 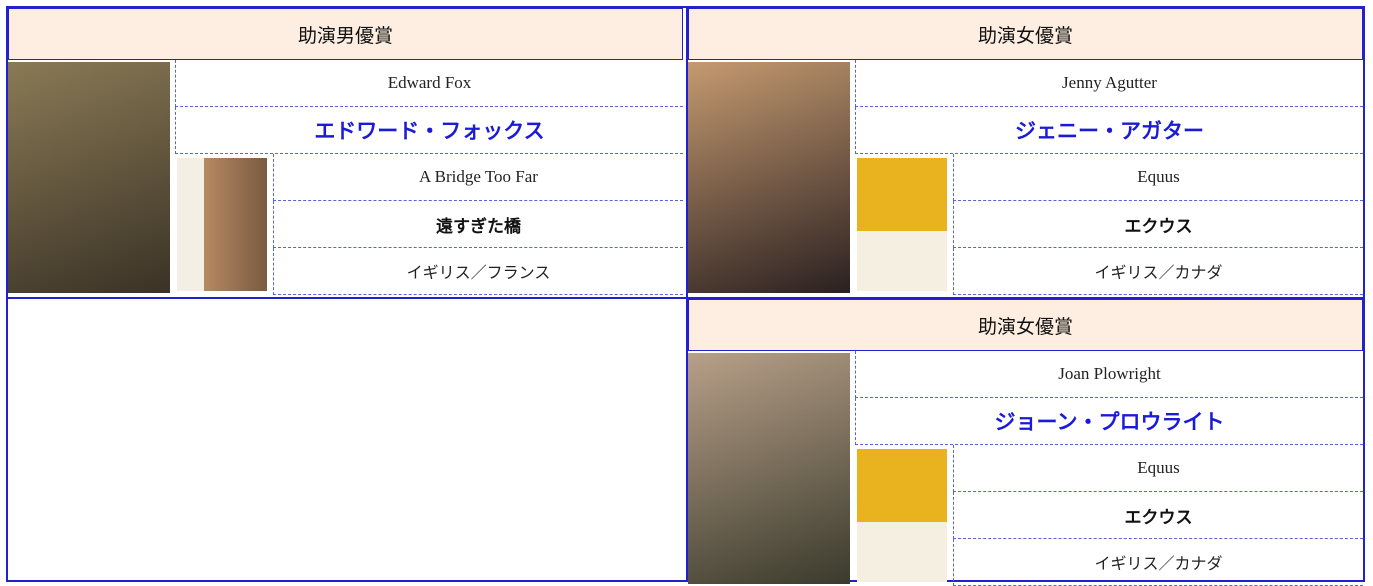 I want to click on film-ja: 遠すぎた橋, so click(x=478, y=224).